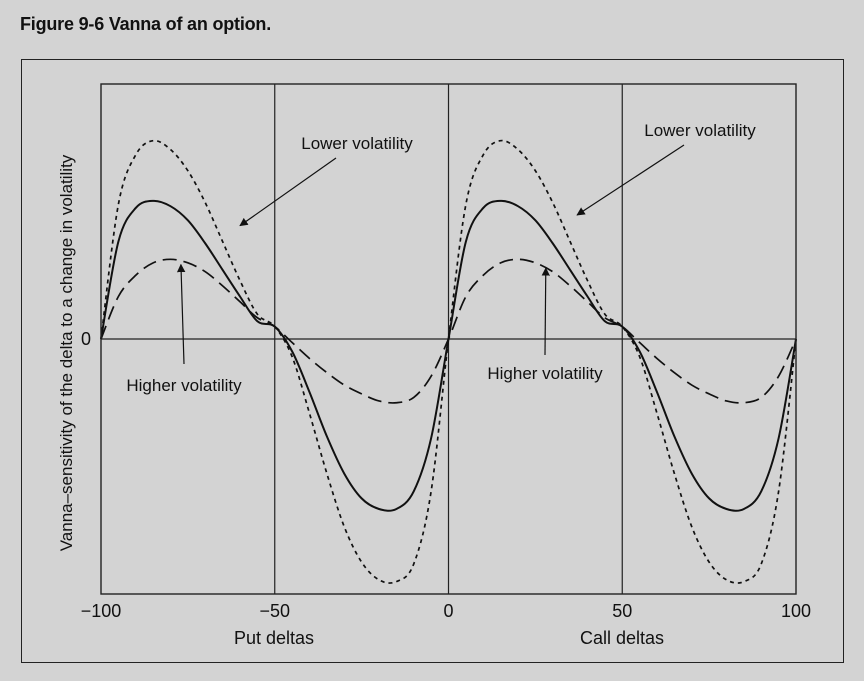 Image resolution: width=864 pixels, height=681 pixels. I want to click on x-axis-label-put: Put deltas, so click(274, 638).